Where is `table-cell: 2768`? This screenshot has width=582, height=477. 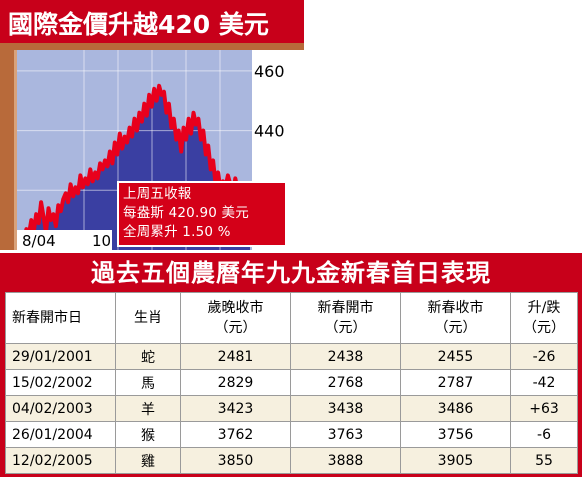
table-cell: 2768 is located at coordinates (345, 382).